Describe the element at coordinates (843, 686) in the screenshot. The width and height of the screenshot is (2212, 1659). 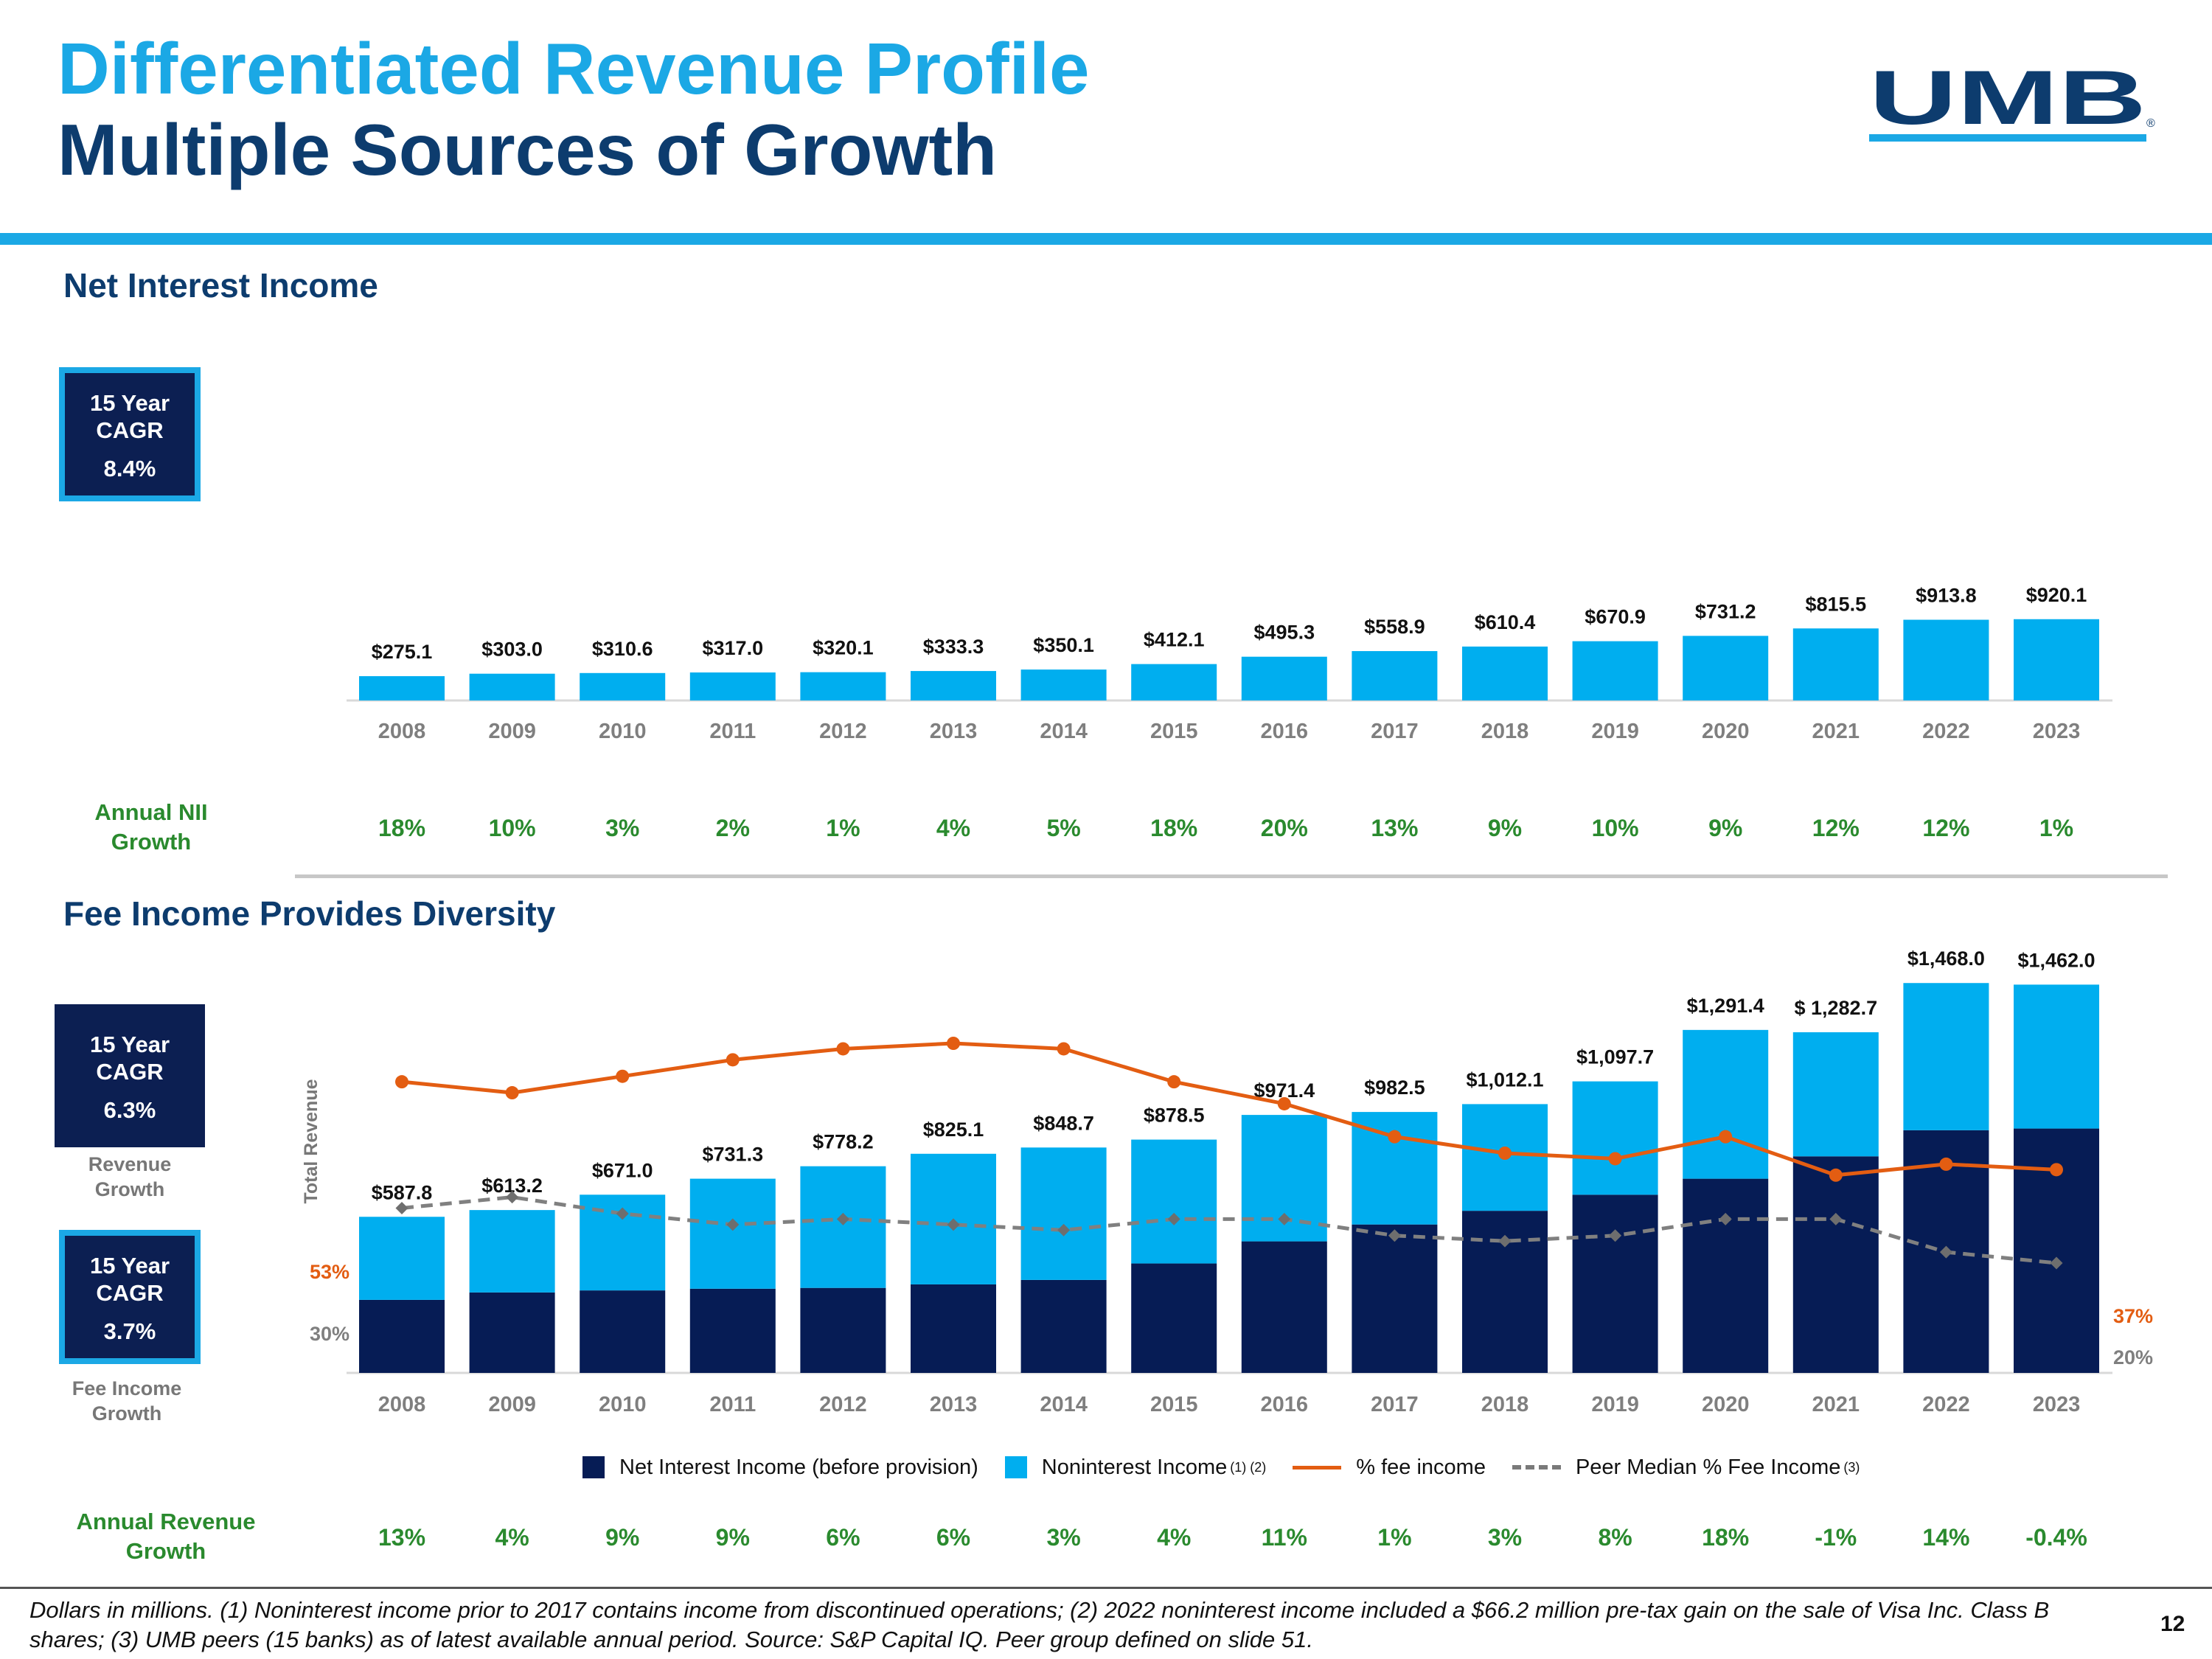
I see `nii-bar-2012` at that location.